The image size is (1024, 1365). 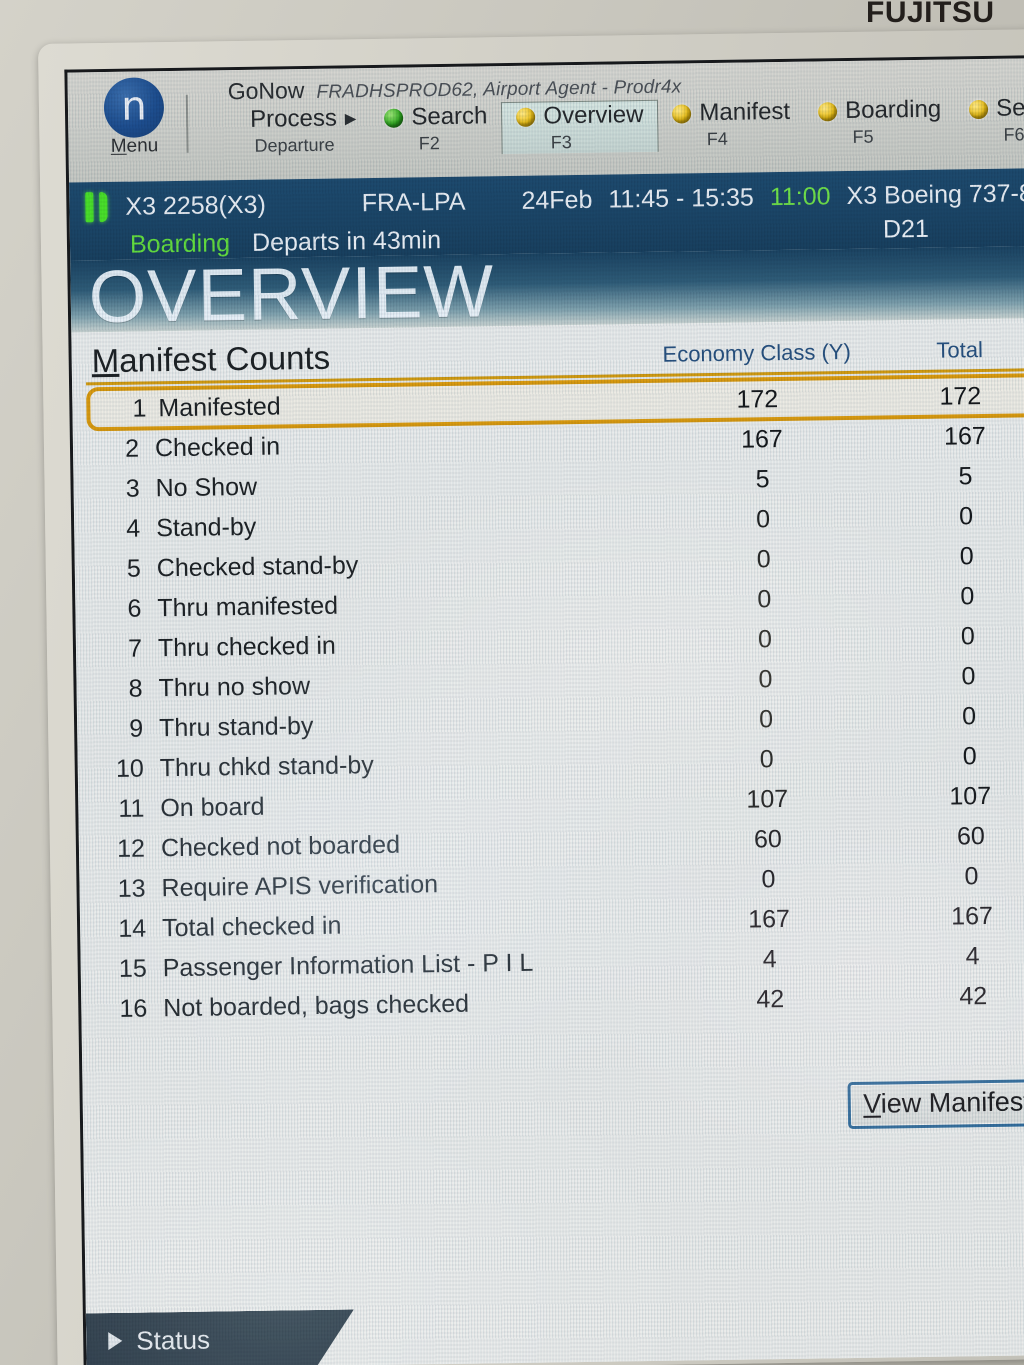 What do you see at coordinates (131, 808) in the screenshot?
I see `row-index: 11` at bounding box center [131, 808].